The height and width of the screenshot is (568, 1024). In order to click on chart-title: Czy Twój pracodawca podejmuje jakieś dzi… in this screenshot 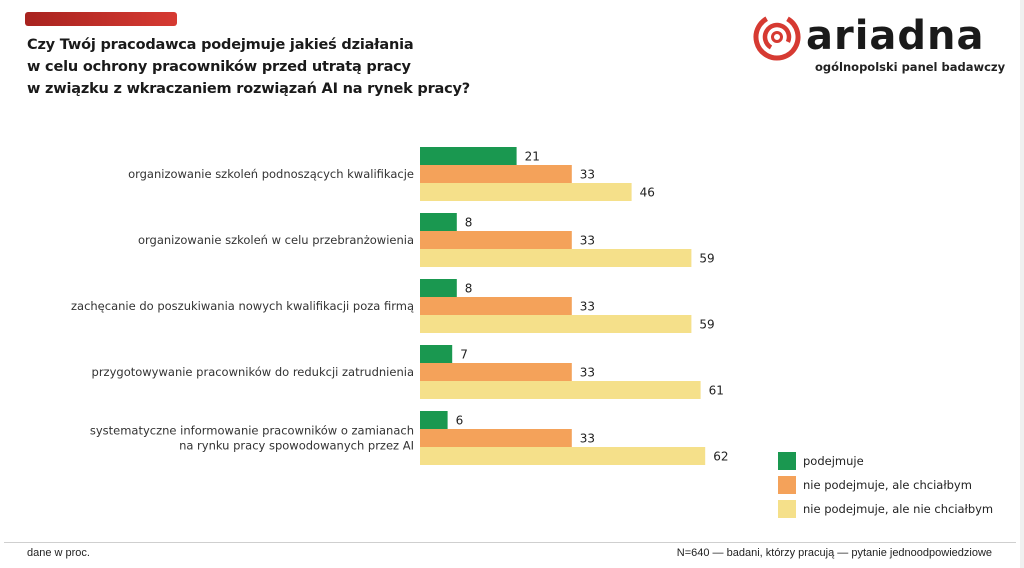, I will do `click(307, 67)`.